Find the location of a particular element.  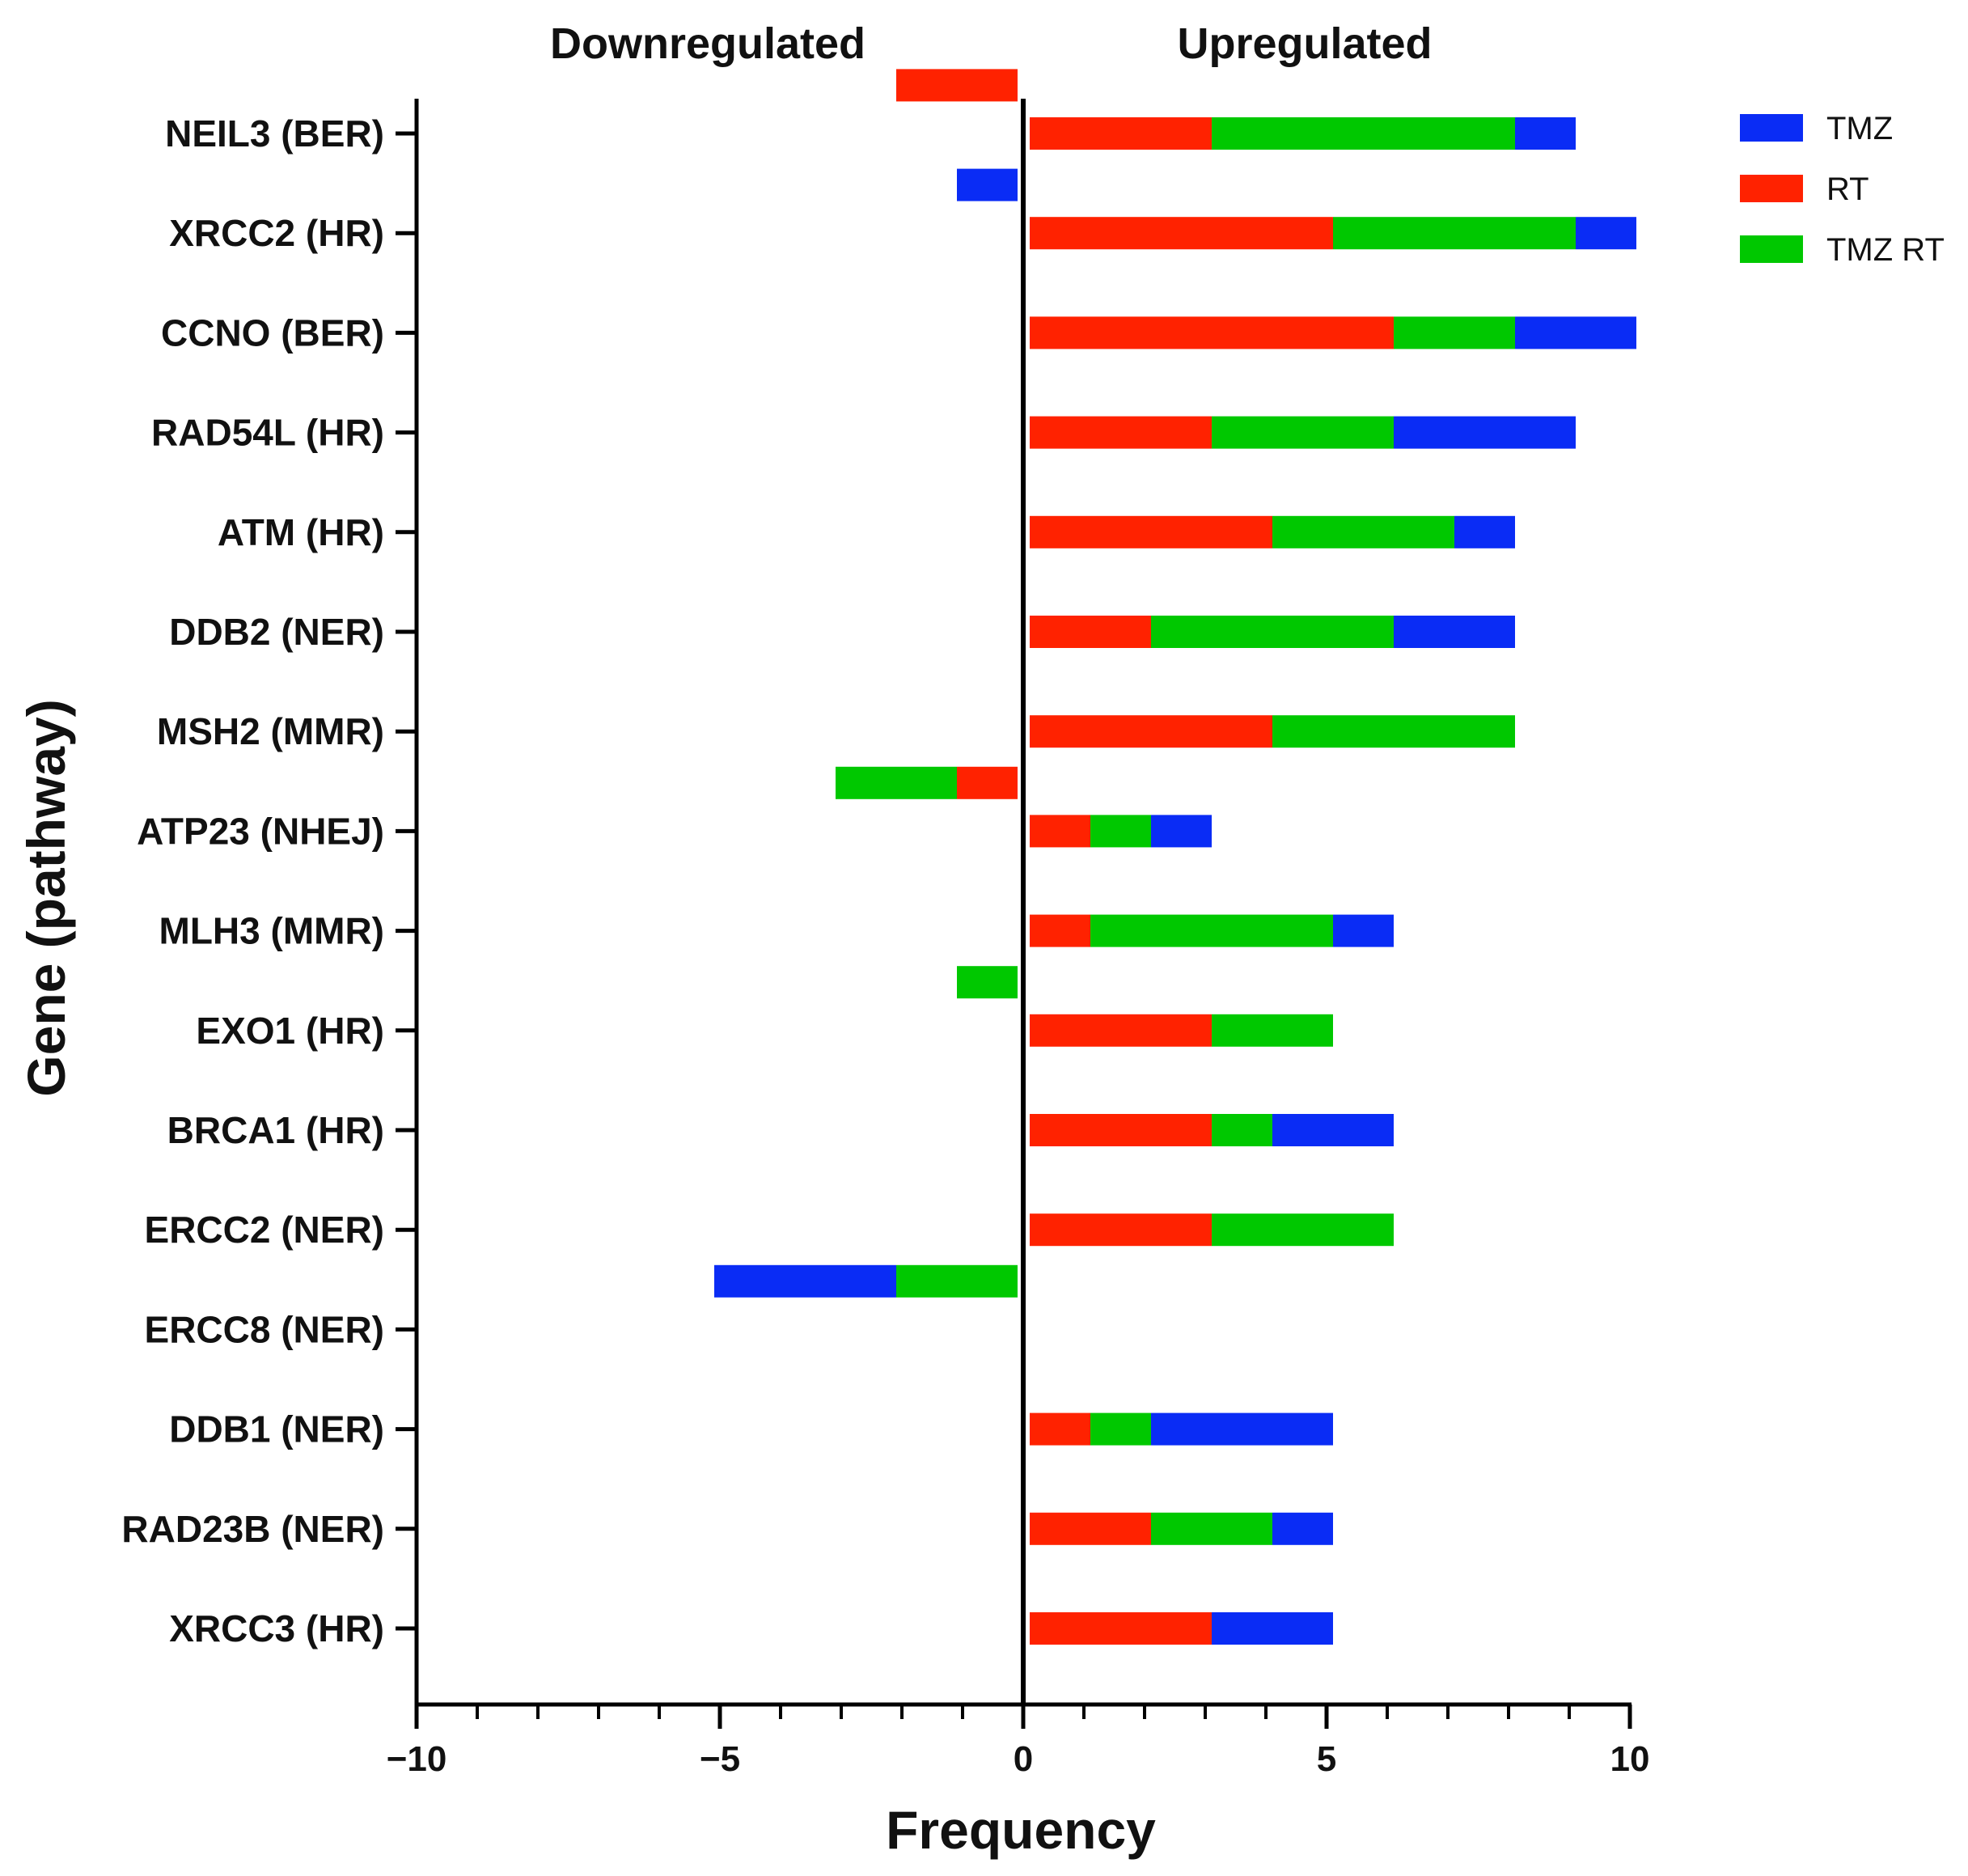

bar-up-xrcc2-hr-rt is located at coordinates (1182, 234).